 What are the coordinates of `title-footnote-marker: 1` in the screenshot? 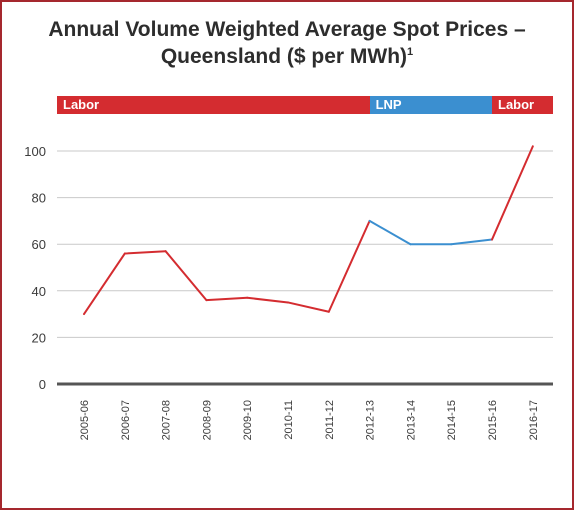 It's located at (410, 52).